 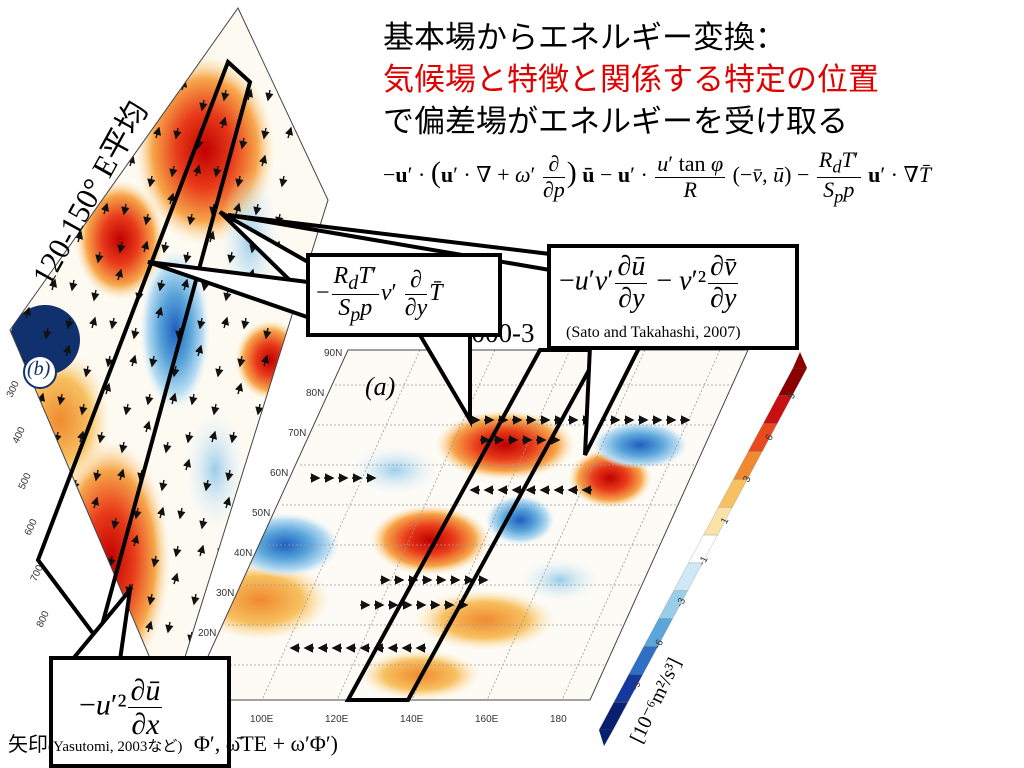 I want to click on lat-tick: 70N, so click(x=297, y=433).